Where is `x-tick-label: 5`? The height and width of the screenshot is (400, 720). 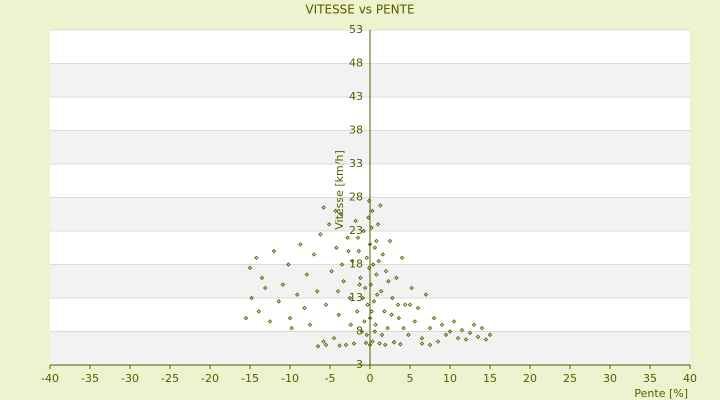
x-tick-label: 5 is located at coordinates (410, 378).